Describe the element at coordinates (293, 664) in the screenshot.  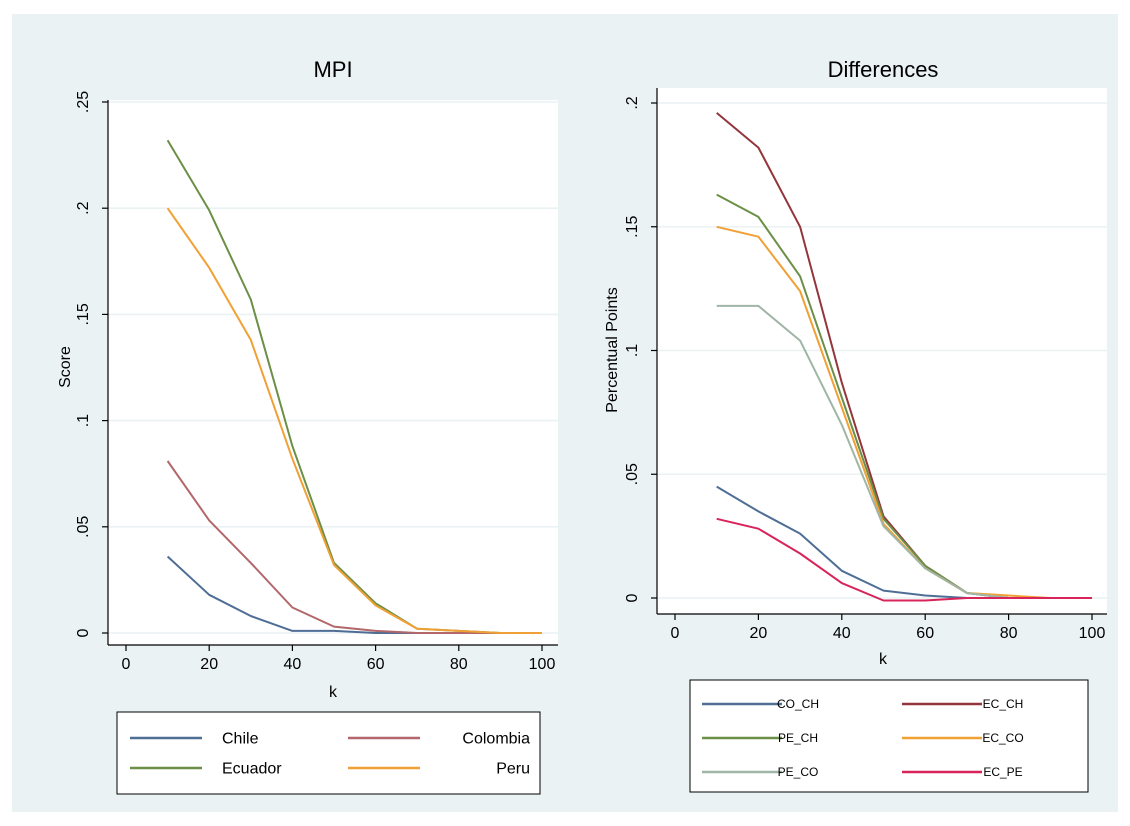
I see `chart1-x-tick-label: 40` at that location.